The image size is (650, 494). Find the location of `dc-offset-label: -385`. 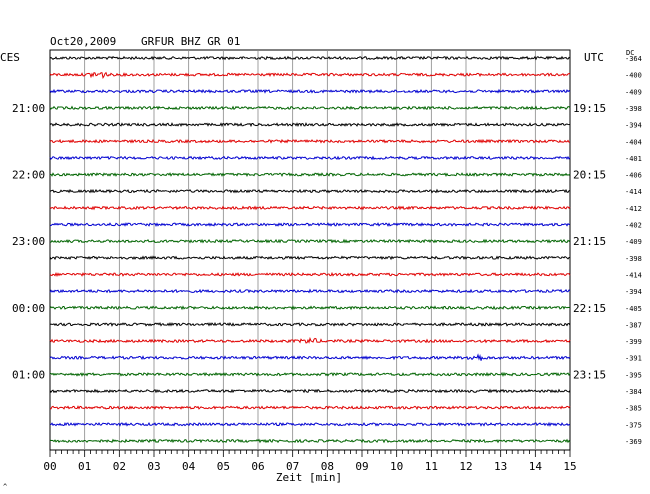

dc-offset-label: -385 is located at coordinates (633, 409).